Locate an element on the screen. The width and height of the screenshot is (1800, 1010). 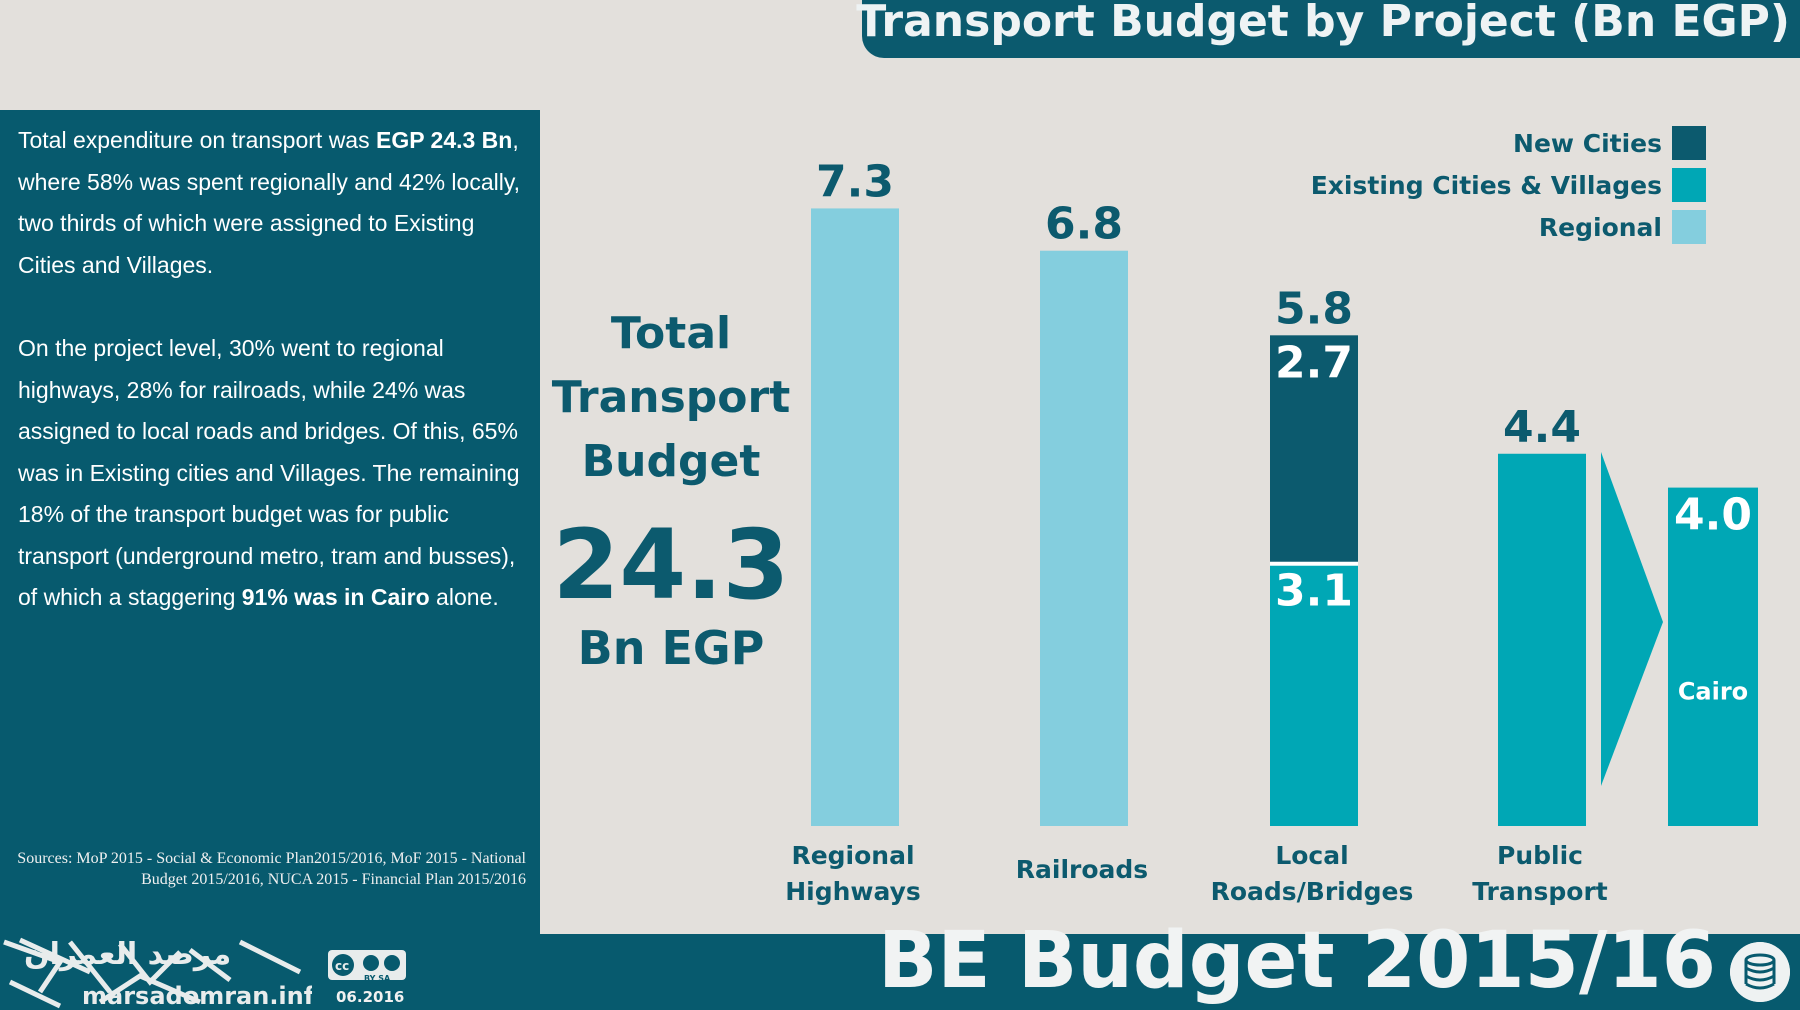
page-title: Transport Budget by Project (Bn EGP) is located at coordinates (1323, 23).